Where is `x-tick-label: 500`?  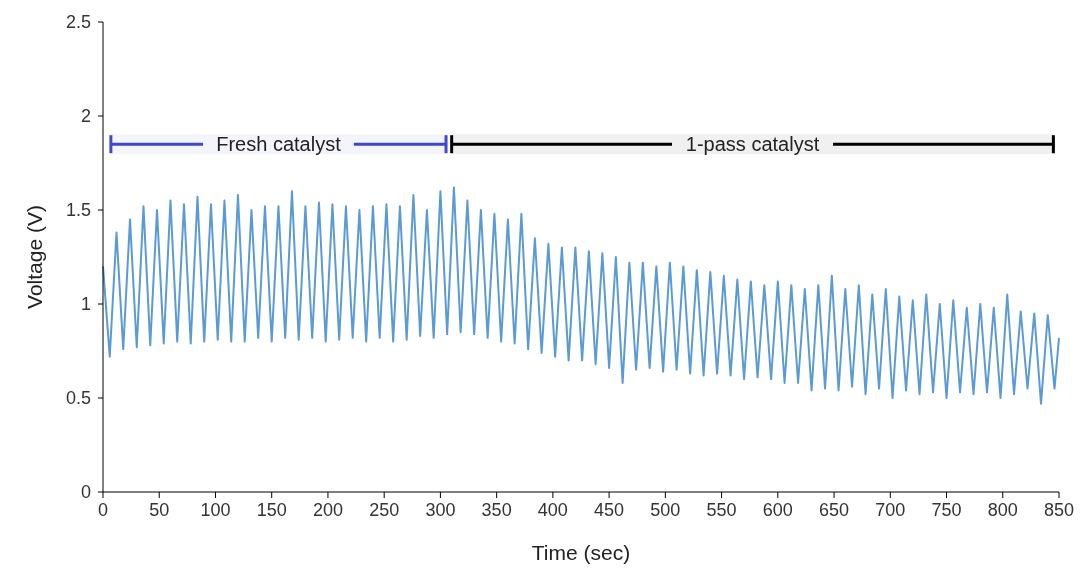 x-tick-label: 500 is located at coordinates (665, 510).